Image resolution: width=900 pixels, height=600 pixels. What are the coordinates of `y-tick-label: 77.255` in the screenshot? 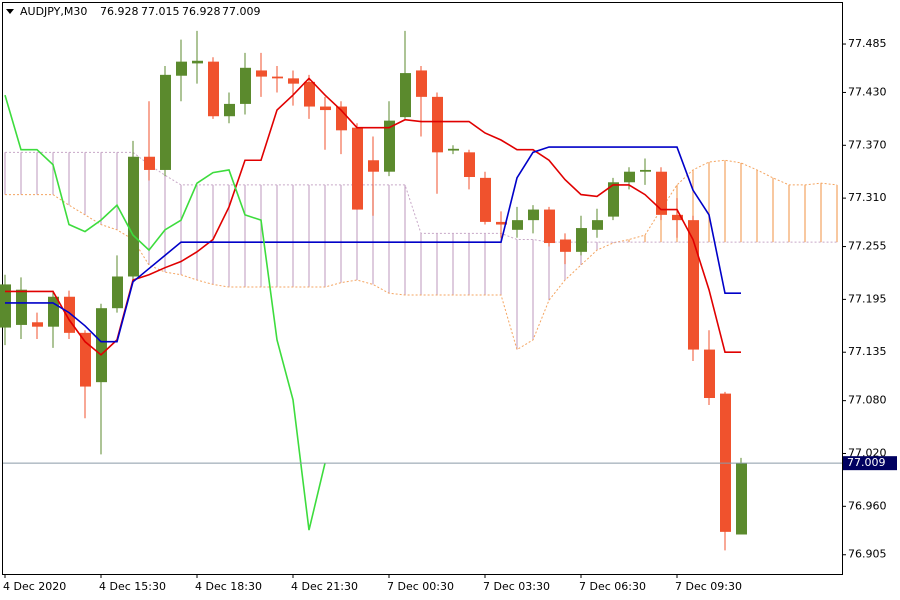 It's located at (867, 246).